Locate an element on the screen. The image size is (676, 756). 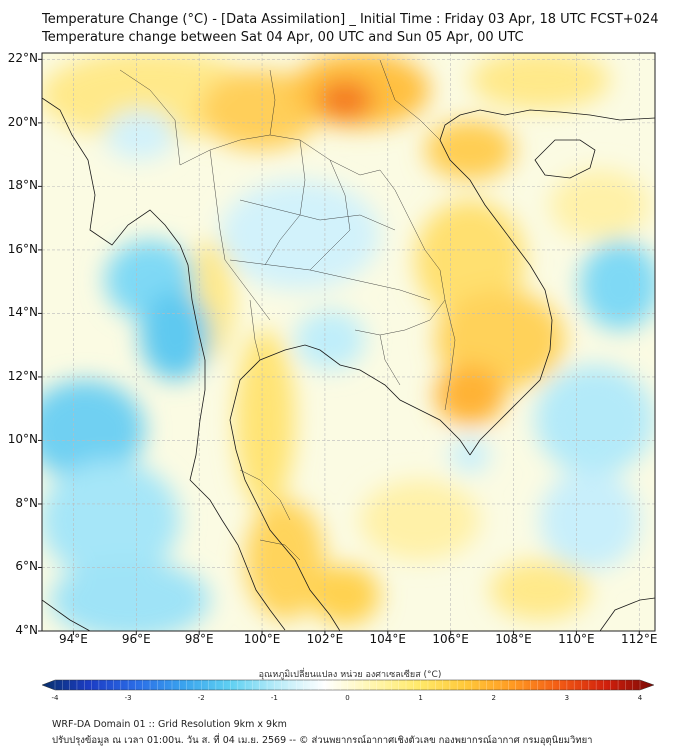
colorbar-tick-label: 3 is located at coordinates (567, 698).